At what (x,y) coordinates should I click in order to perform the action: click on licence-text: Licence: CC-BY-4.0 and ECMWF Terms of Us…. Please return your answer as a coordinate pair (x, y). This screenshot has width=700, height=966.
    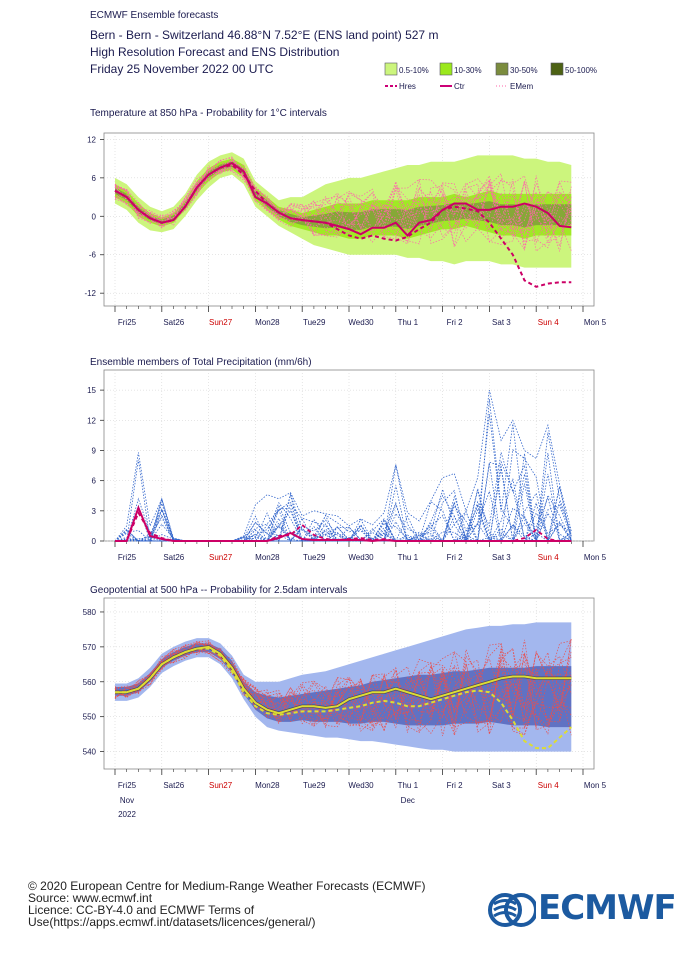
    Looking at the image, I should click on (172, 916).